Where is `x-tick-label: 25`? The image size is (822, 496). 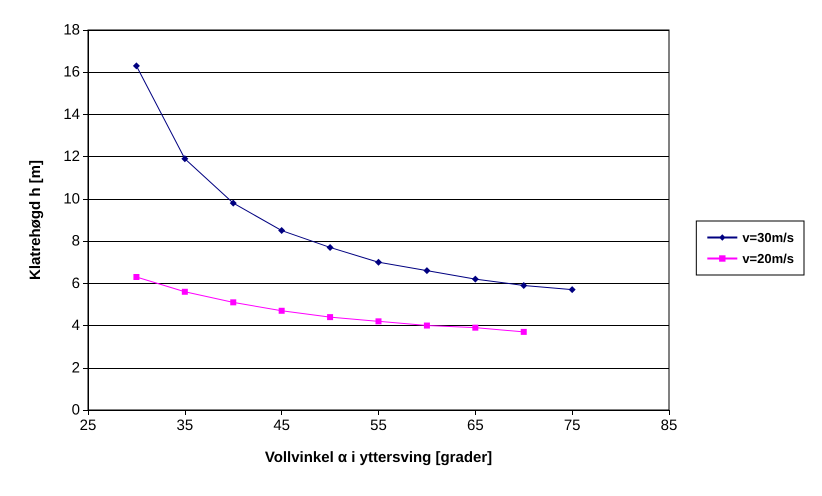
x-tick-label: 25 is located at coordinates (88, 425).